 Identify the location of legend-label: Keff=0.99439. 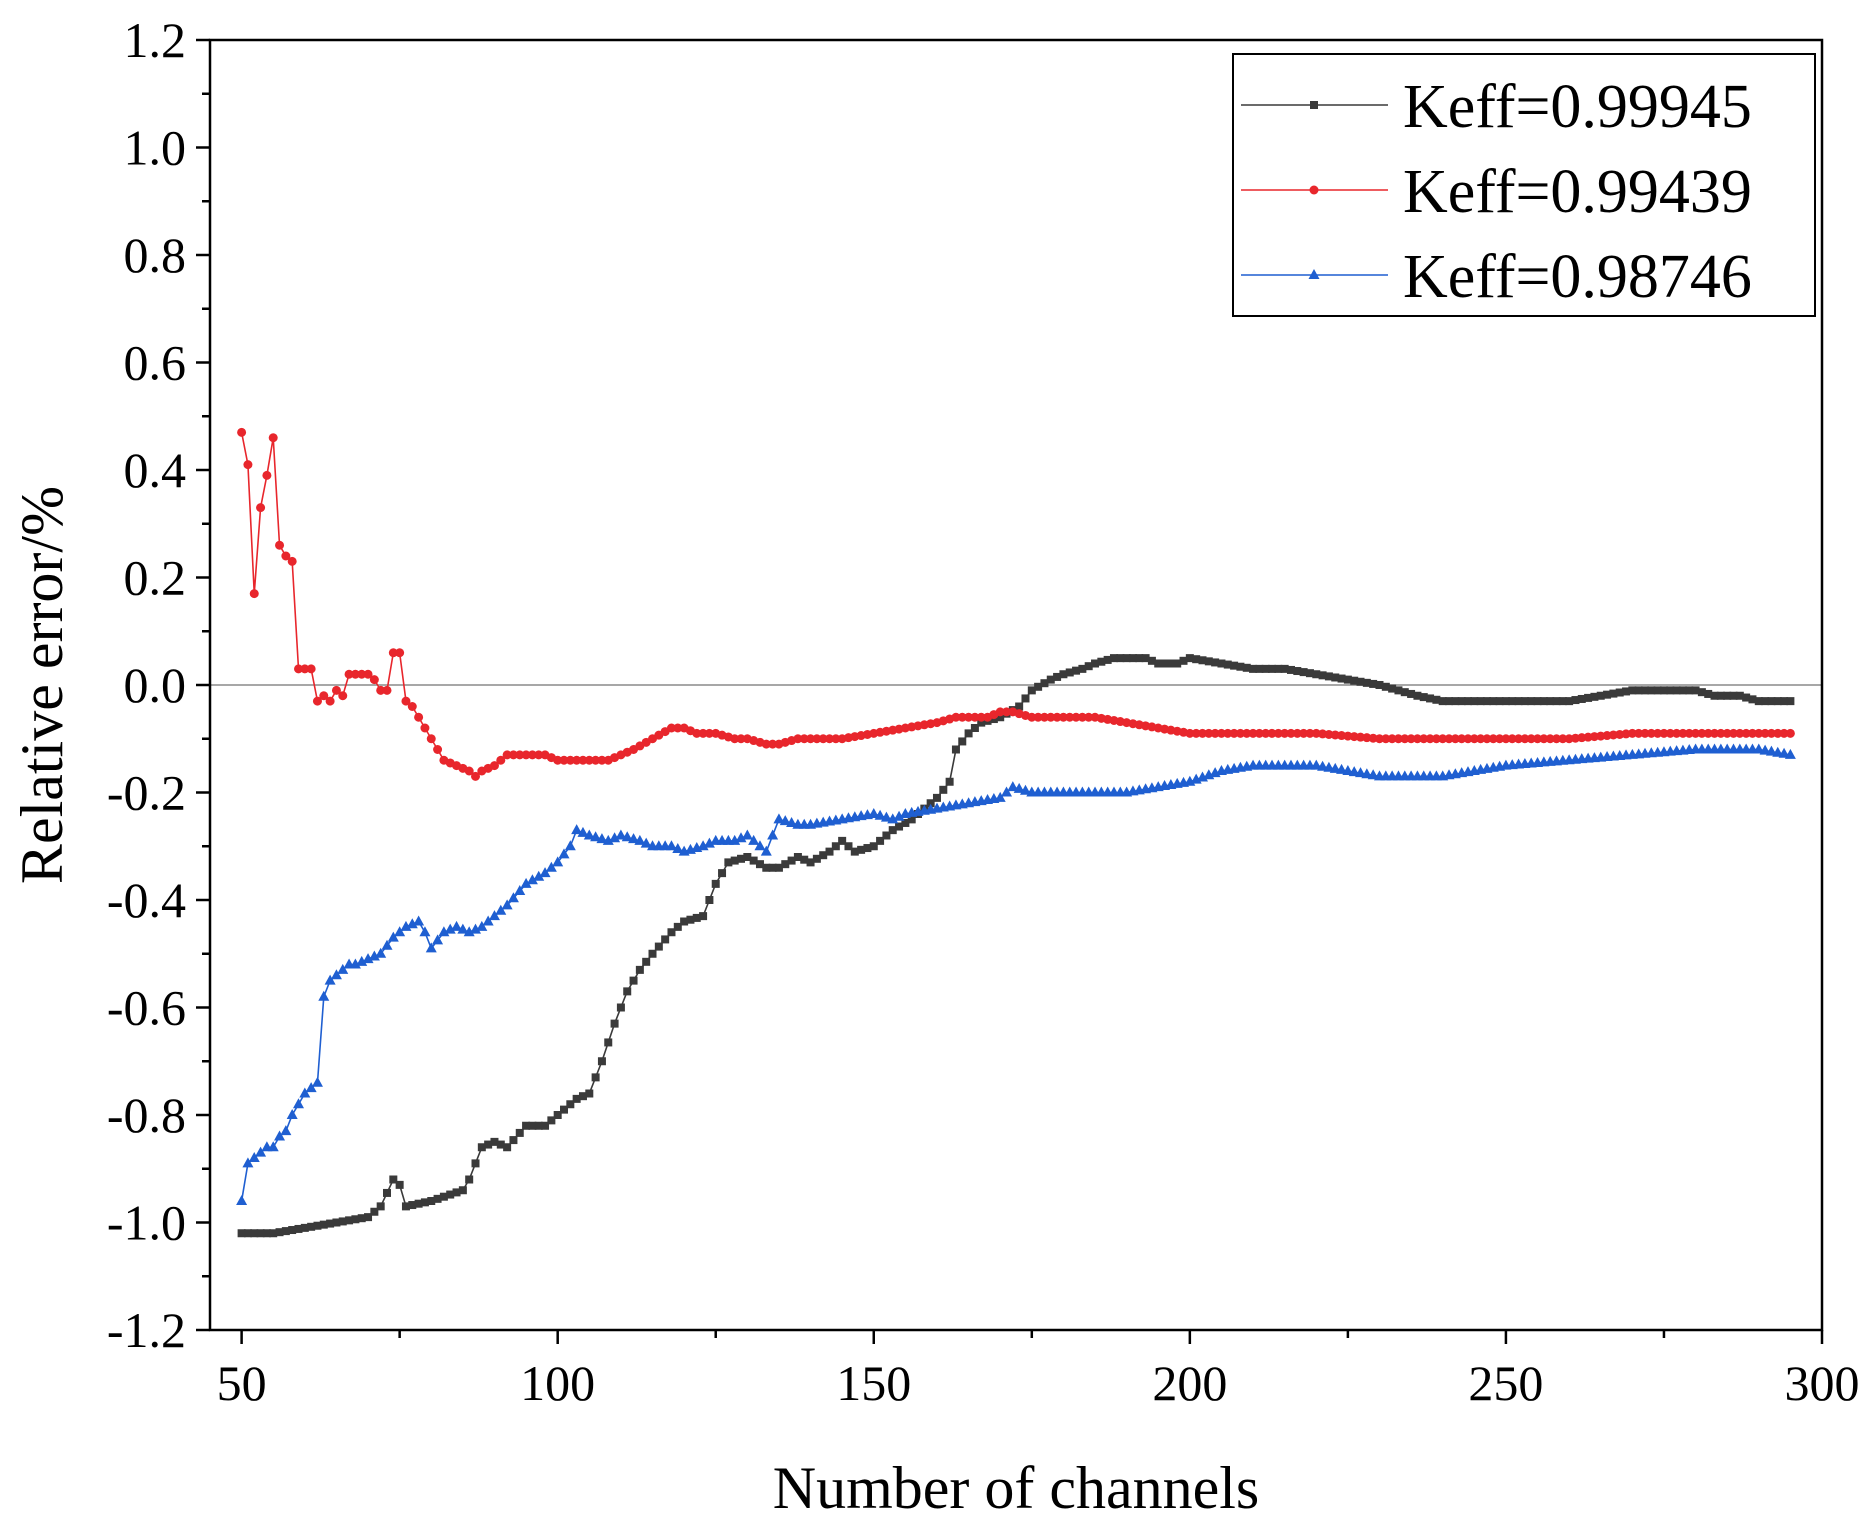
(1577, 192).